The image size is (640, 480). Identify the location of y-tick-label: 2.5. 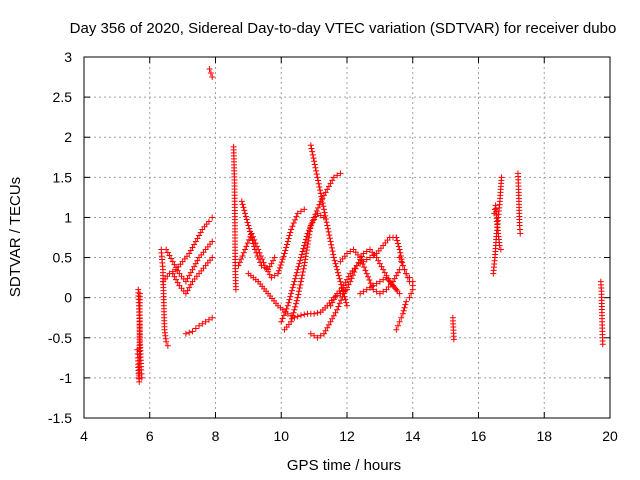
(63, 97).